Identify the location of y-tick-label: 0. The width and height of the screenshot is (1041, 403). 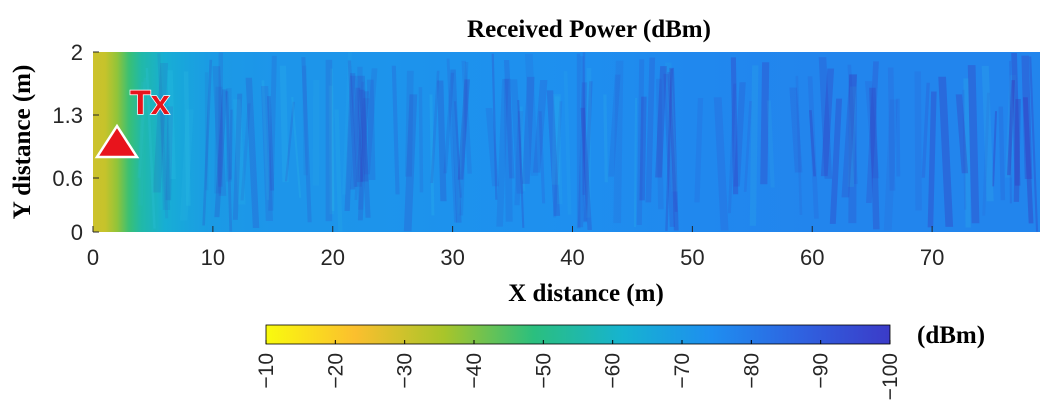
(77, 232).